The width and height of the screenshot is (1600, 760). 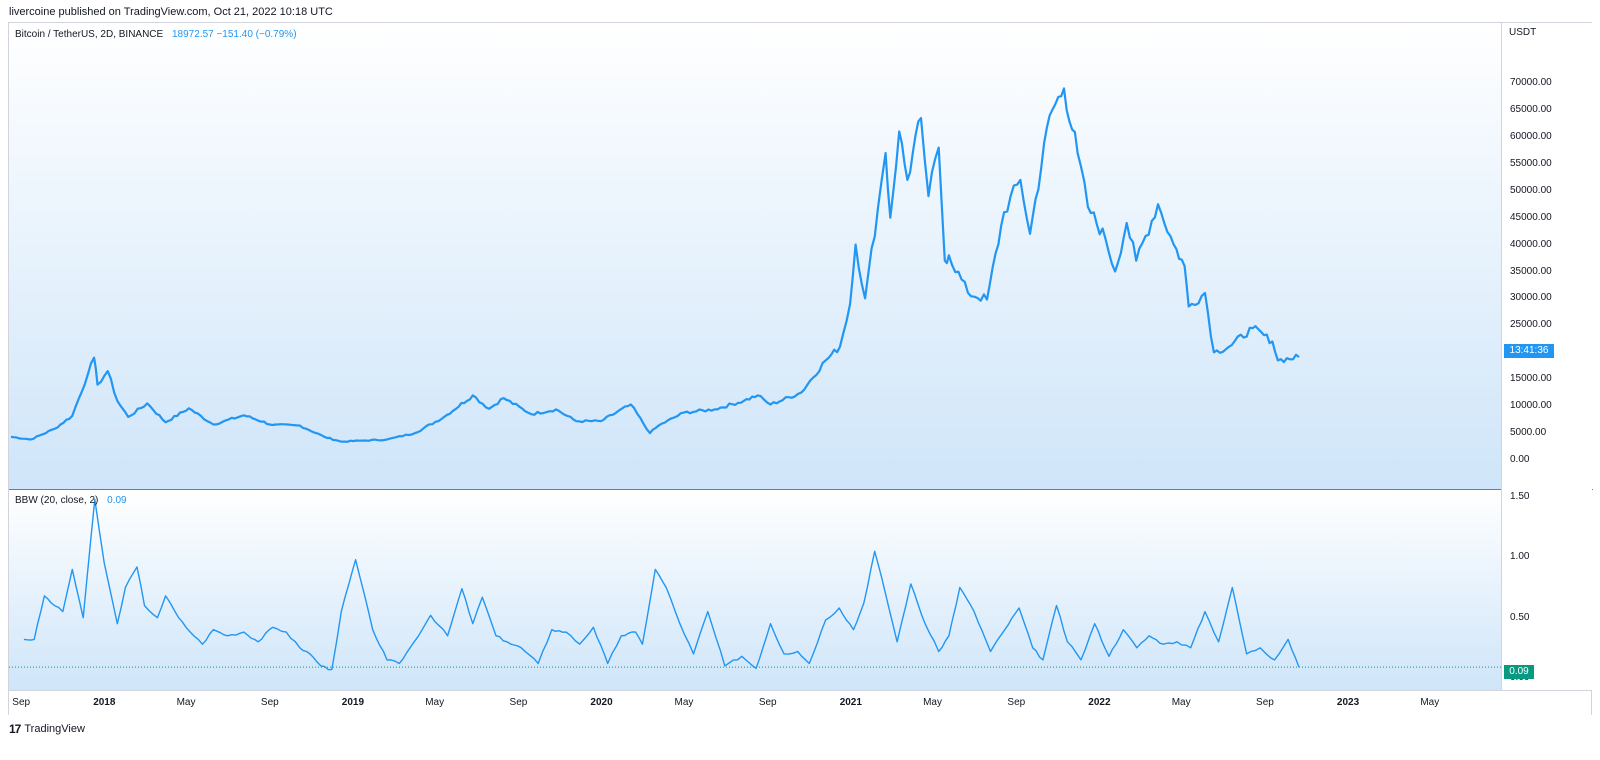 What do you see at coordinates (1520, 496) in the screenshot?
I see `bbw-tick-label: 1.50` at bounding box center [1520, 496].